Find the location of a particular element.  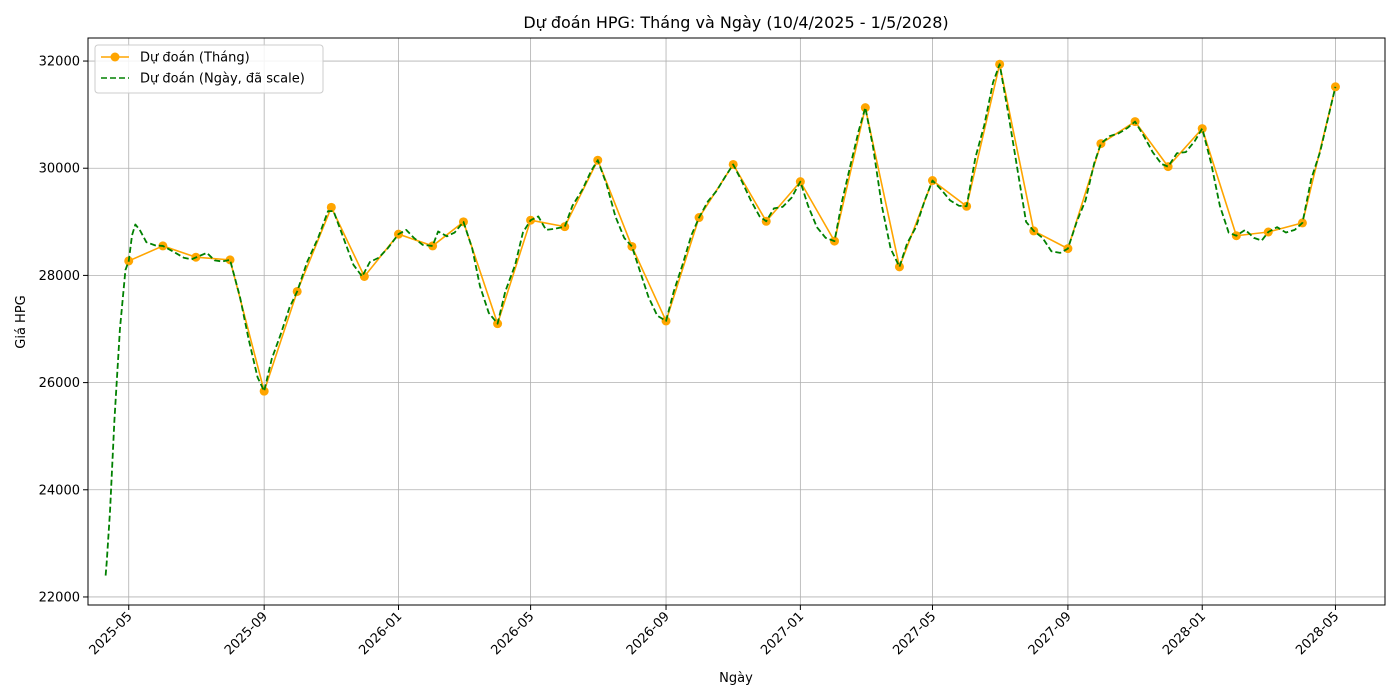

x-tick-label: 2027-01 is located at coordinates (782, 633).